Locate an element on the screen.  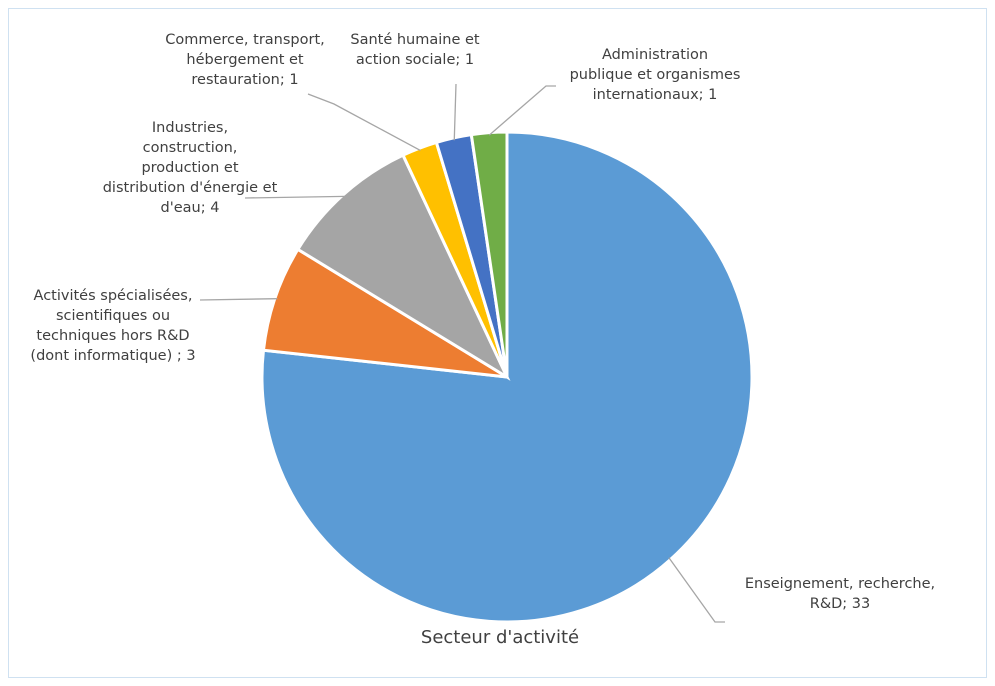
pie-slice-industries is located at coordinates (403, 267).